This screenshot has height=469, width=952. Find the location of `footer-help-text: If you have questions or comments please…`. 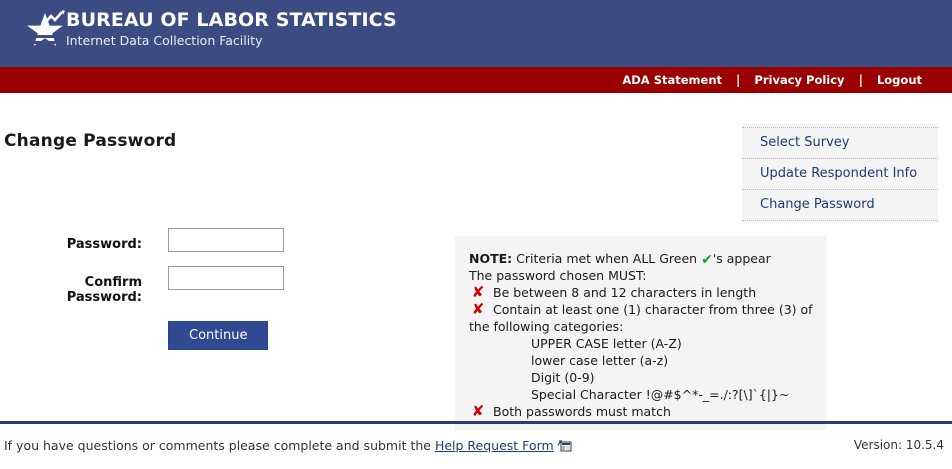

footer-help-text: If you have questions or comments please… is located at coordinates (288, 445).